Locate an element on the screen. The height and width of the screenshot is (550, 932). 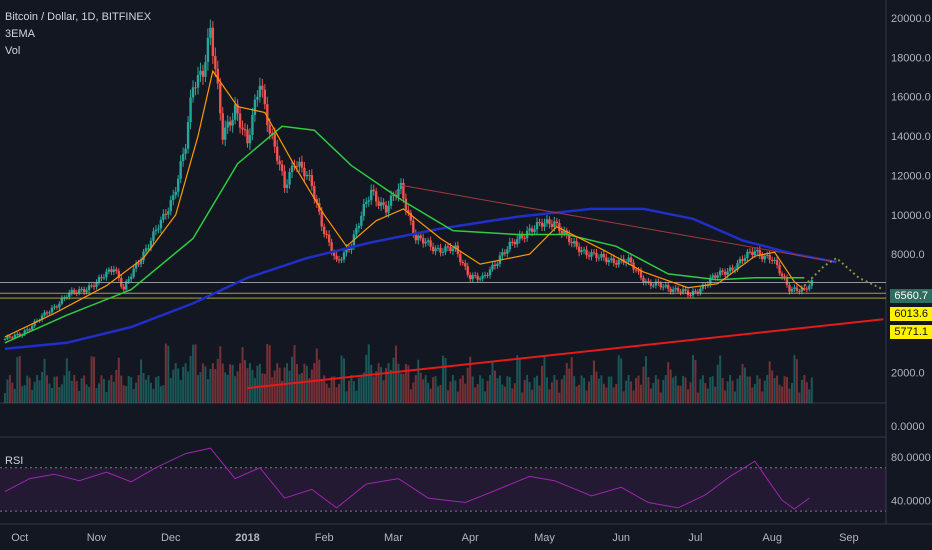
price-tick-label: 2000.0 is located at coordinates (908, 373).